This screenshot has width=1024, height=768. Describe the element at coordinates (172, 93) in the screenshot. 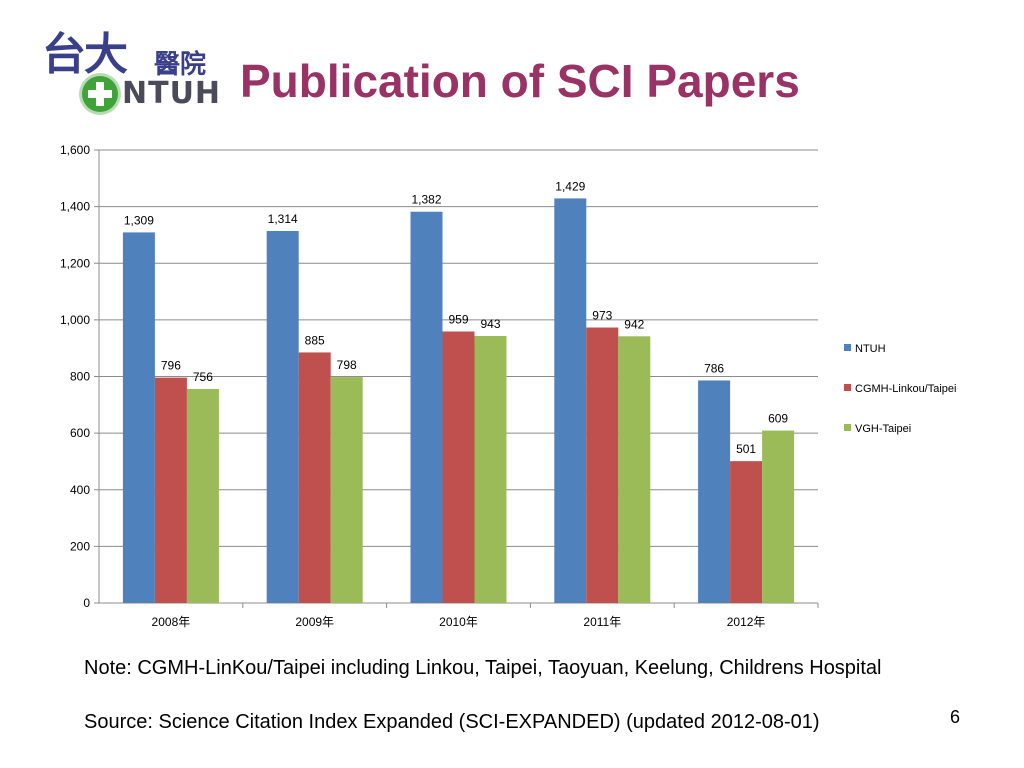

I see `logo-text-bottom: NTUH` at that location.